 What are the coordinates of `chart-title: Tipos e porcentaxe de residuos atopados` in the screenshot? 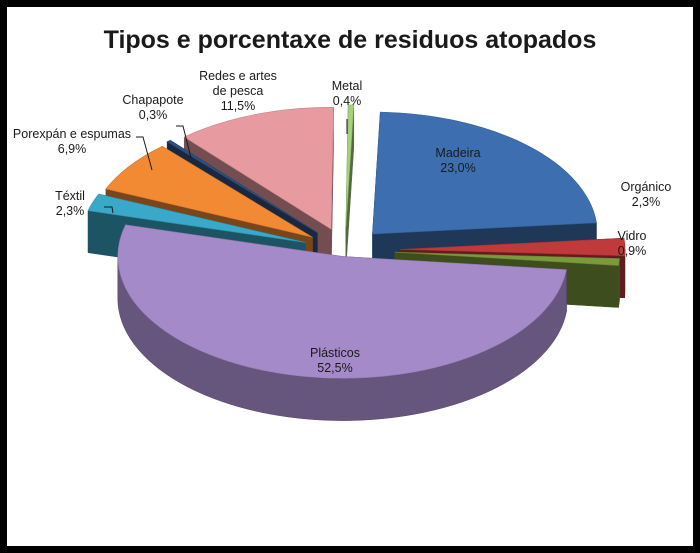 It's located at (350, 40).